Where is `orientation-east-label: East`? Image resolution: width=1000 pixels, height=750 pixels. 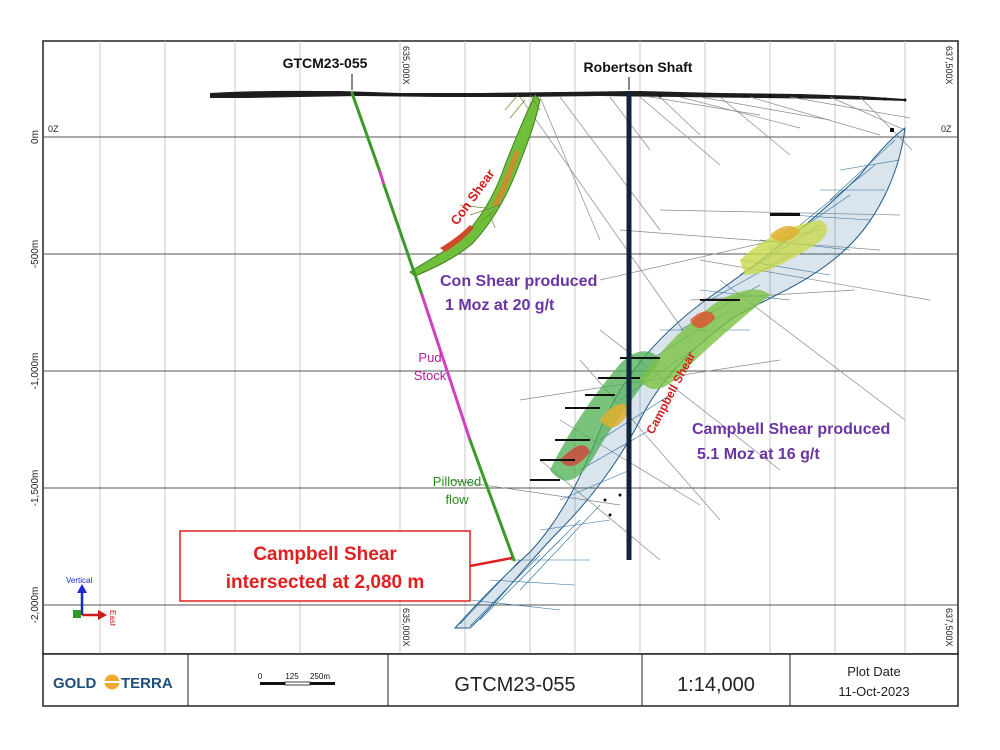 orientation-east-label: East is located at coordinates (112, 618).